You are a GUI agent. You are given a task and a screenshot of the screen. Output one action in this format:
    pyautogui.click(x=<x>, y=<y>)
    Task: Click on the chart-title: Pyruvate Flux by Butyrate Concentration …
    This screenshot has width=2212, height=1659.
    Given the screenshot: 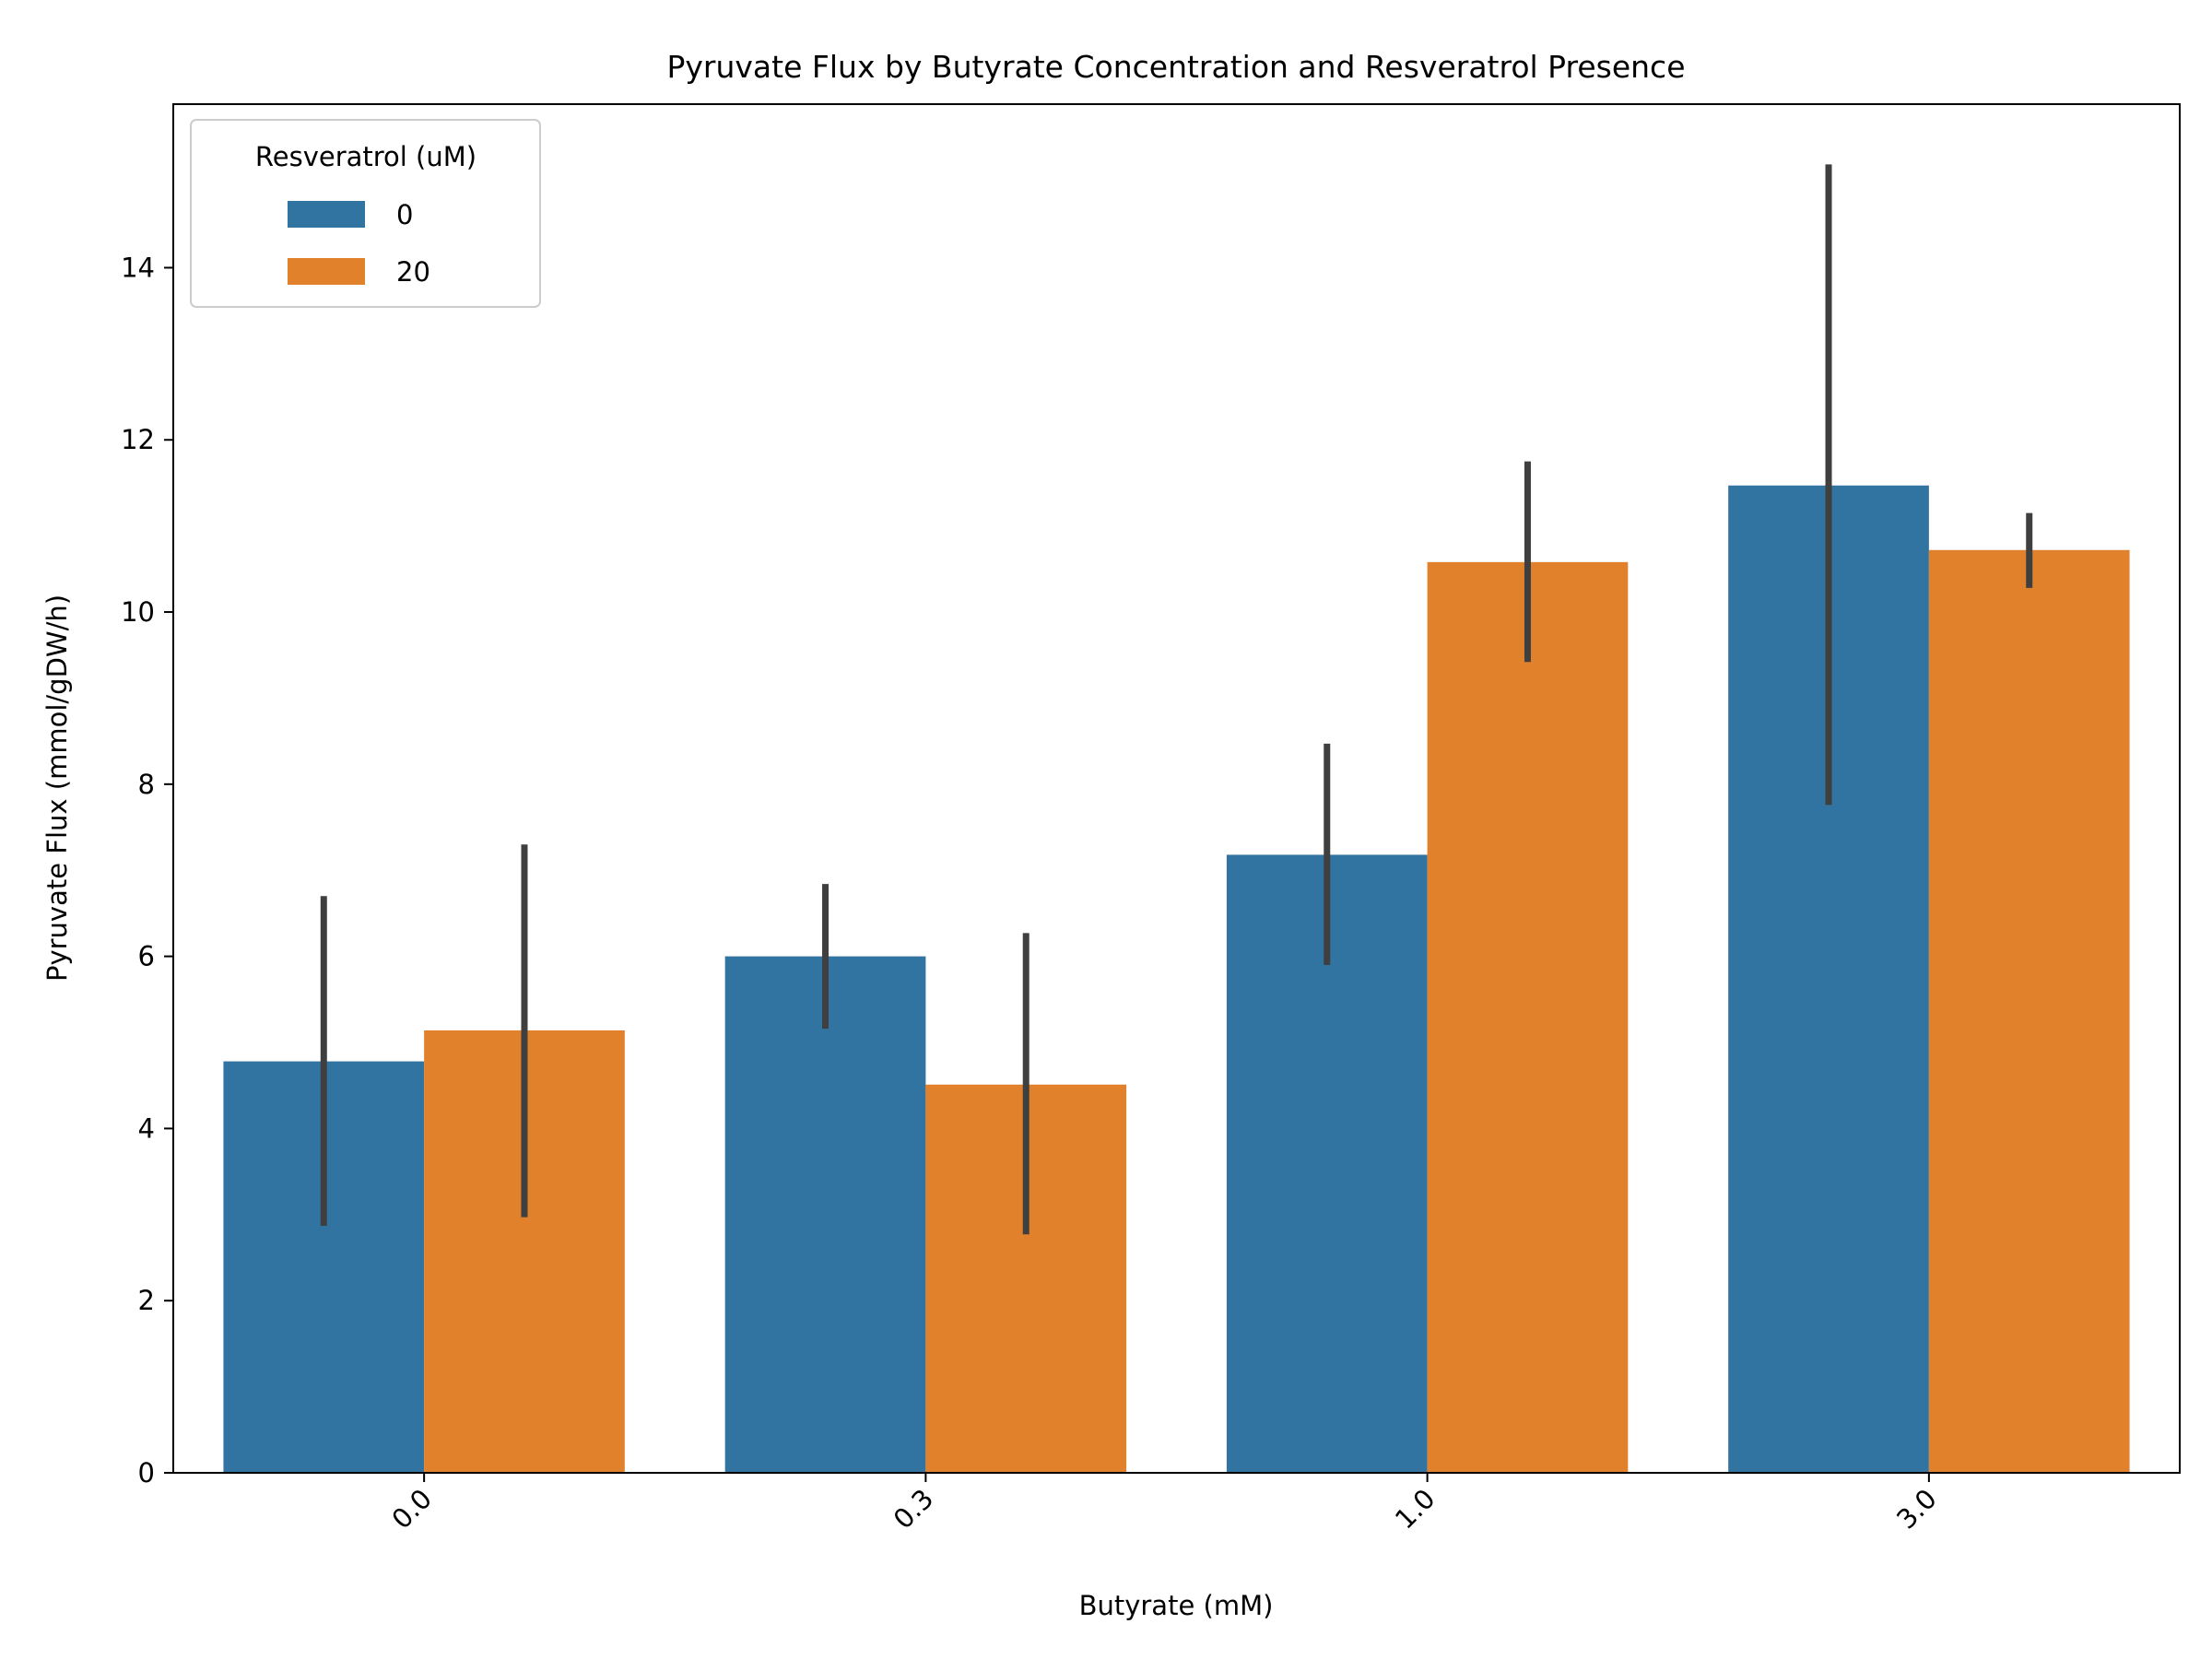 What is the action you would take?
    pyautogui.click(x=1175, y=67)
    